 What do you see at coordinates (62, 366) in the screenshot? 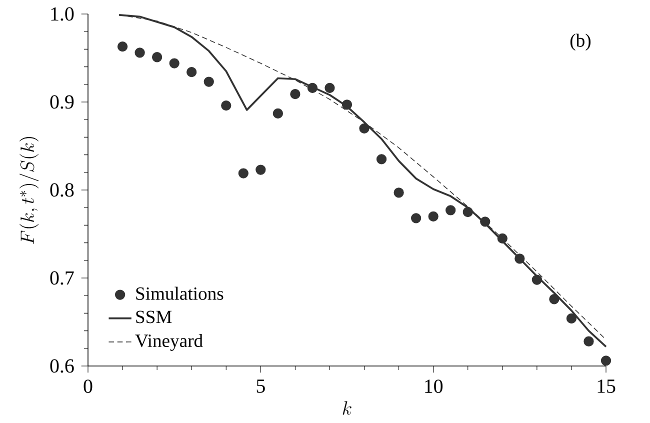
I see `y-tick-label: 0.6` at bounding box center [62, 366].